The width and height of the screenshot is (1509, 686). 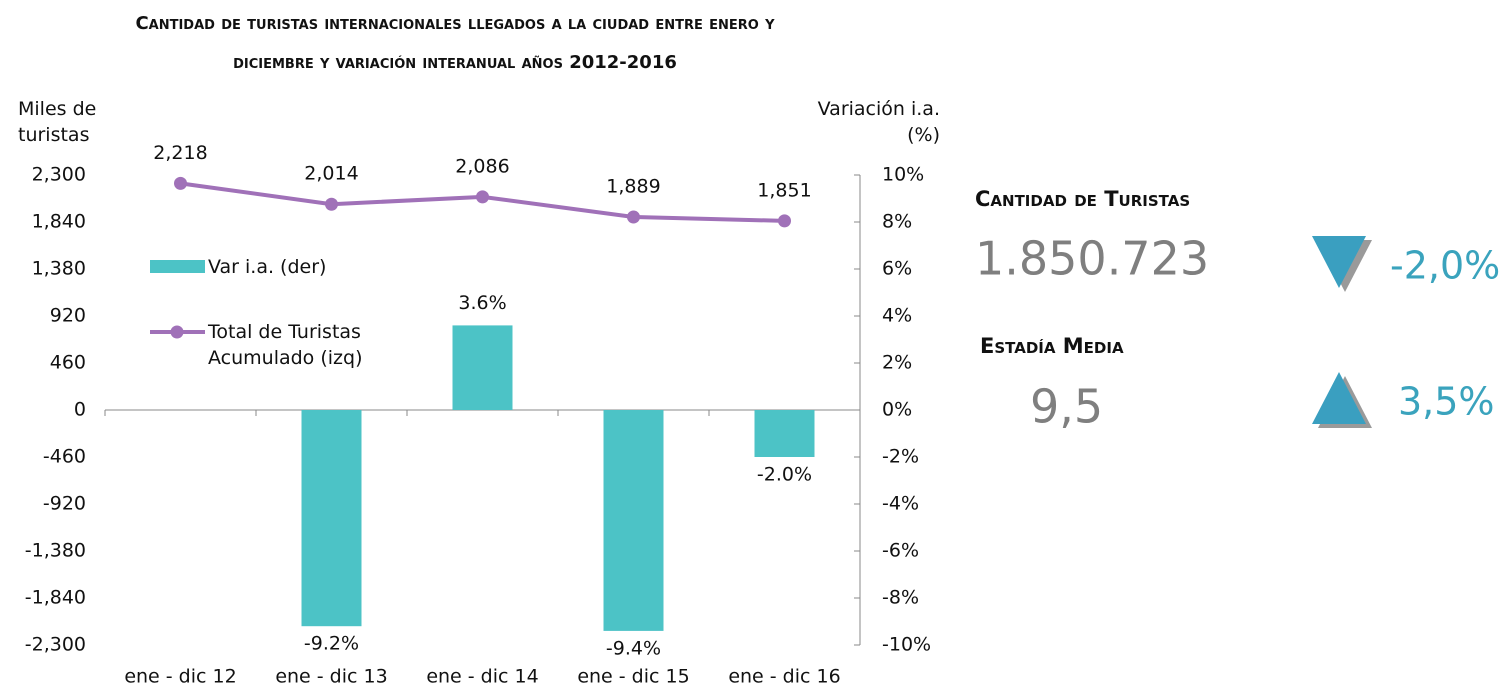 What do you see at coordinates (331, 644) in the screenshot?
I see `data-label: -9.2%` at bounding box center [331, 644].